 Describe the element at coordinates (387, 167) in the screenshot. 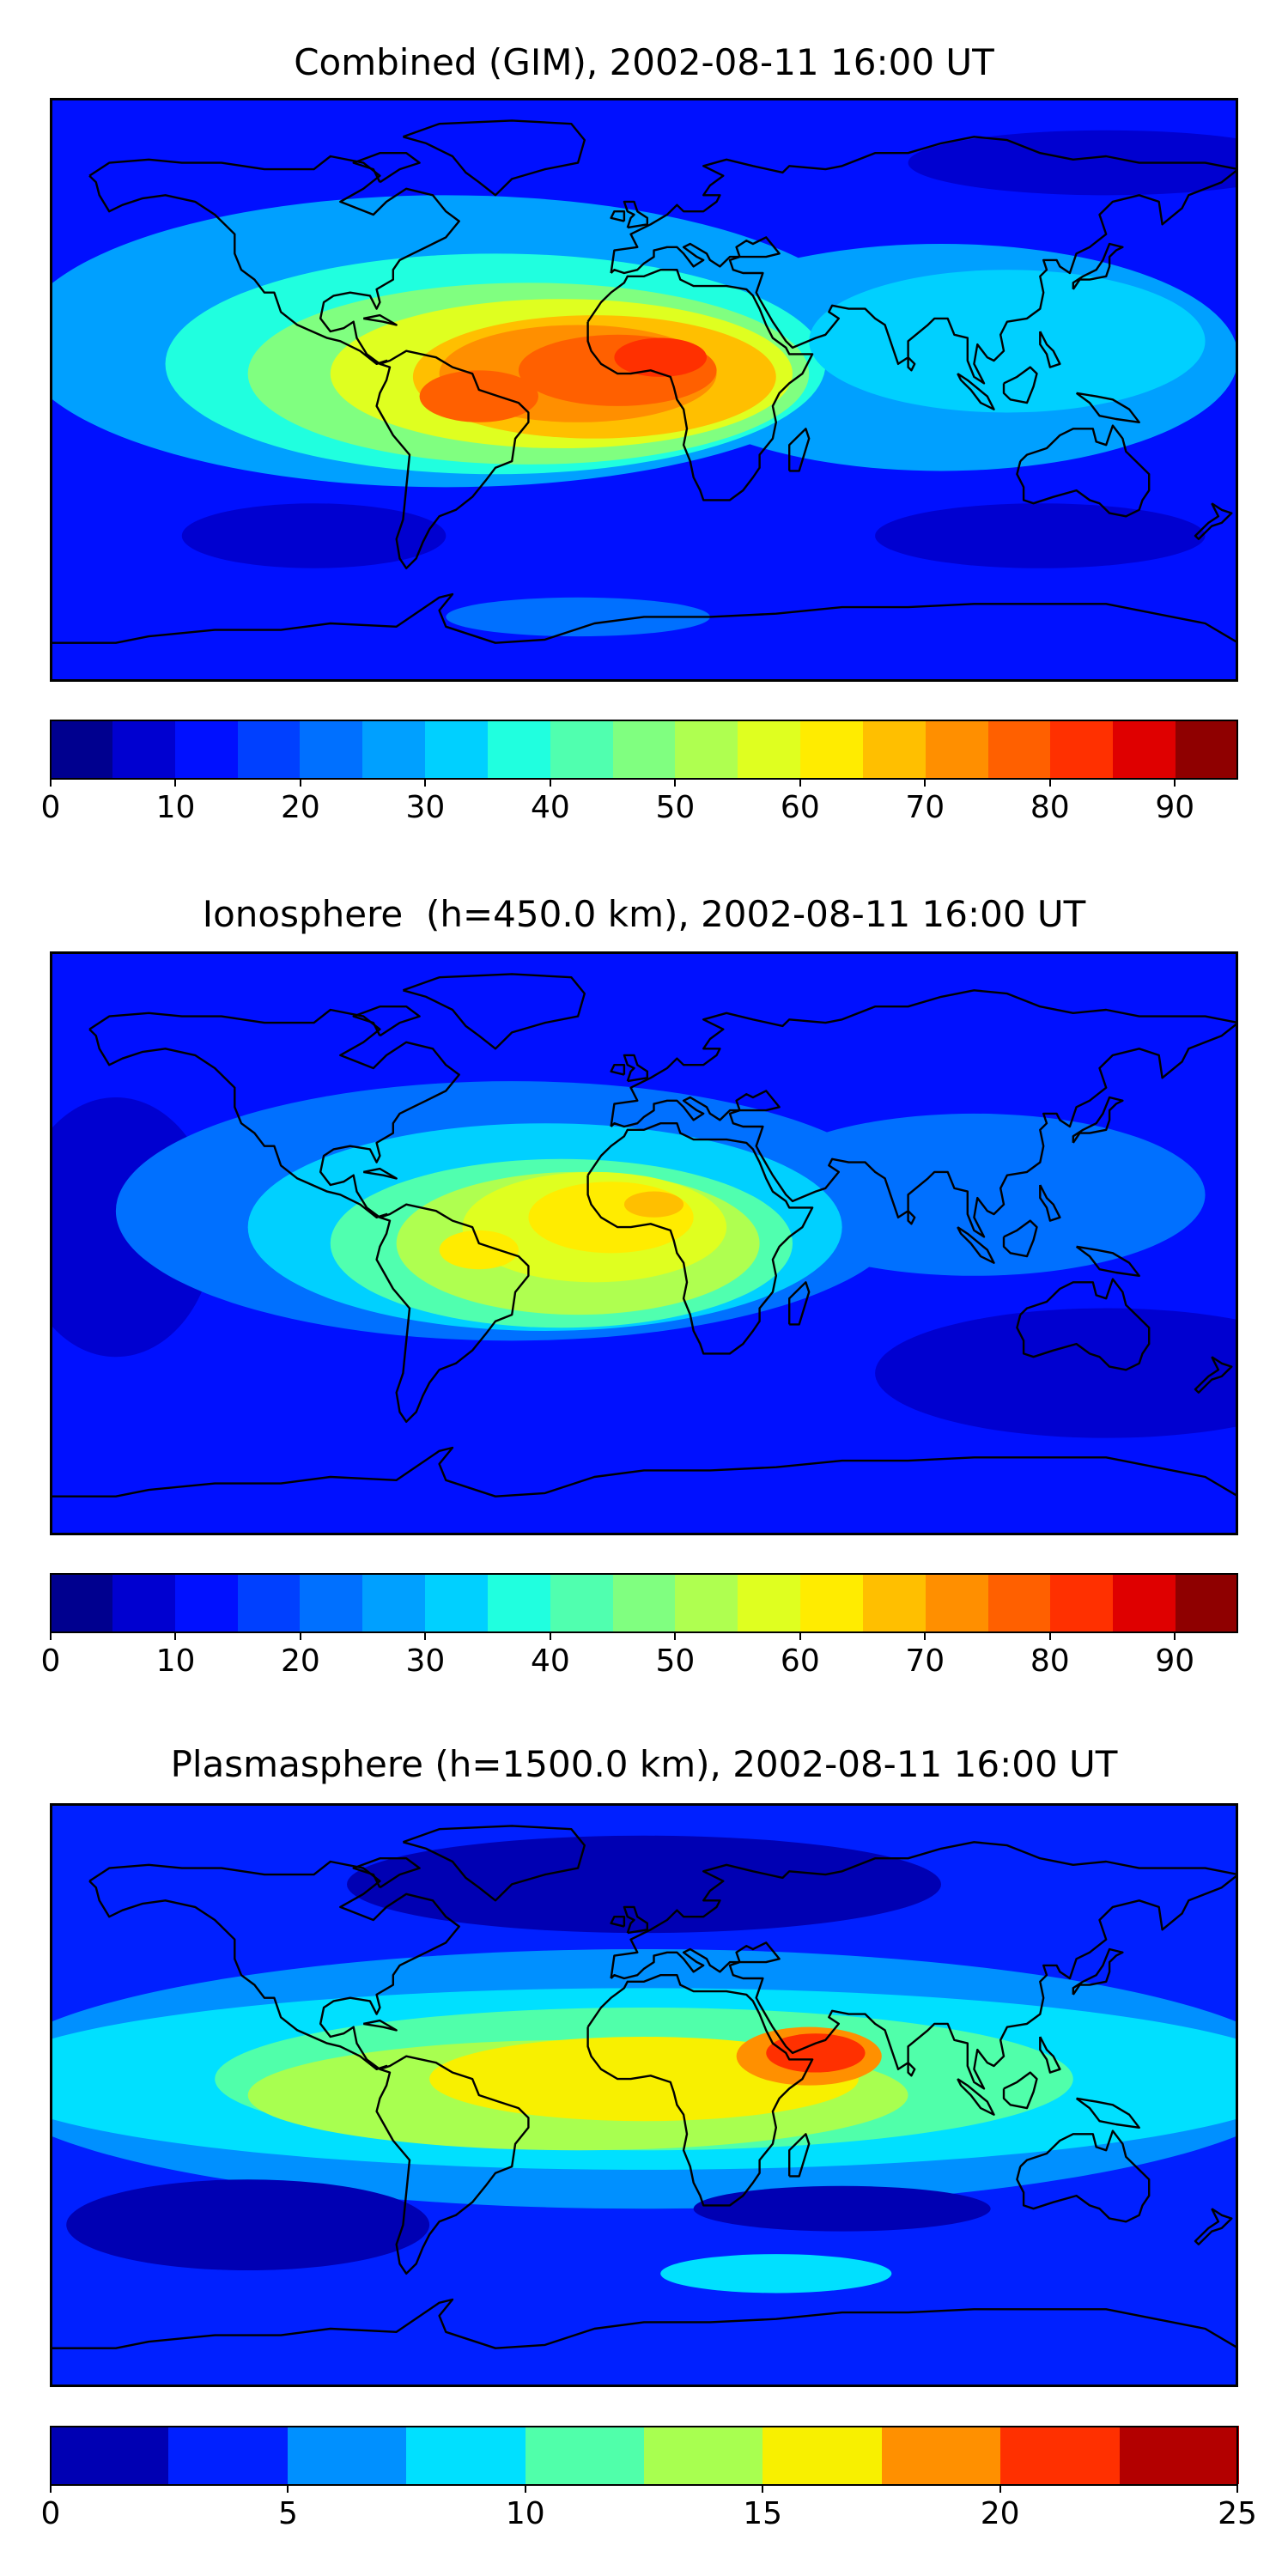

I see `coastline-baffin` at that location.